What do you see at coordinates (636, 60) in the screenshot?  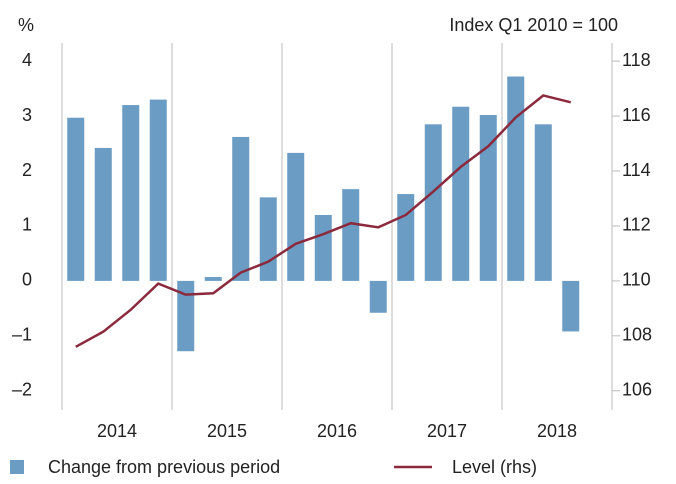 I see `y2-tick-label: 118` at bounding box center [636, 60].